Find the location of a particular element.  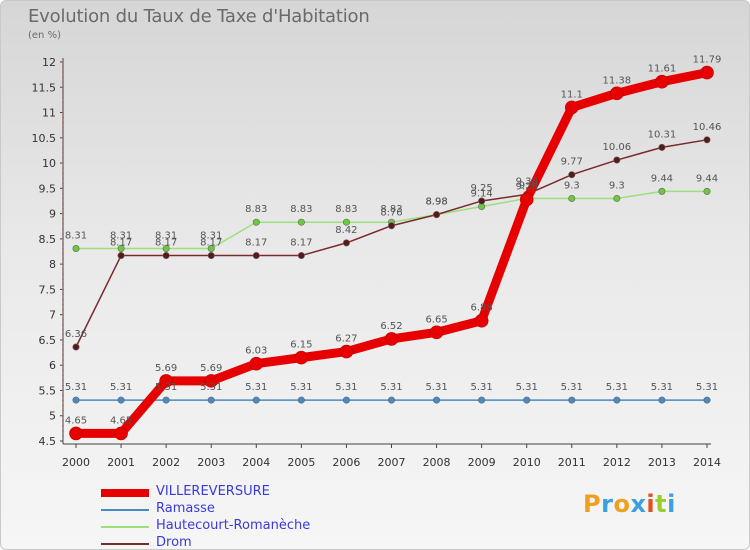

data-label-drom: 8.42 is located at coordinates (346, 230).